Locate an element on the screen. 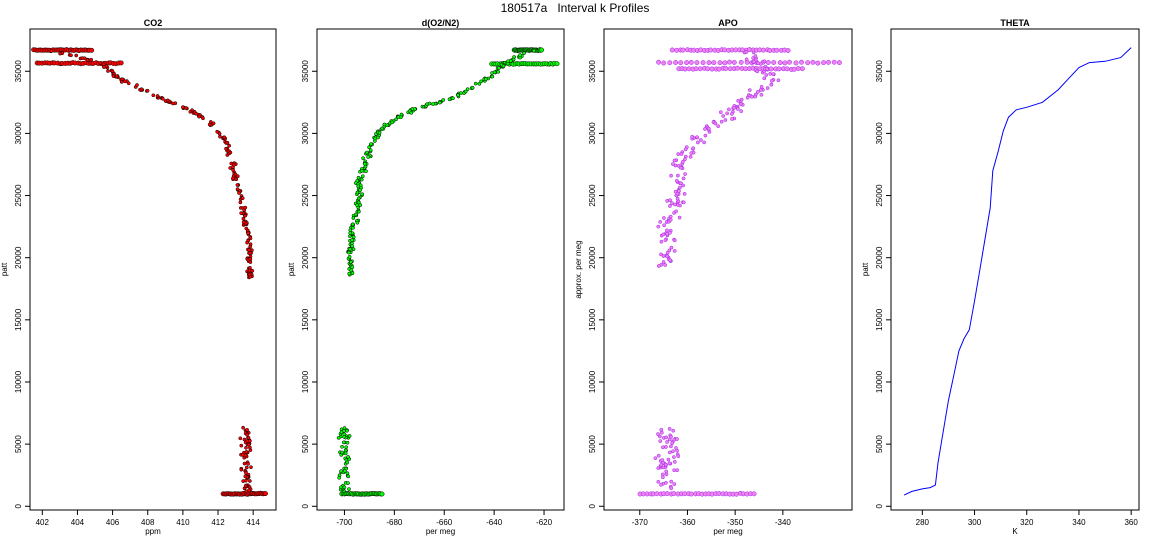  y-tick-label: 35000 is located at coordinates (305, 71).